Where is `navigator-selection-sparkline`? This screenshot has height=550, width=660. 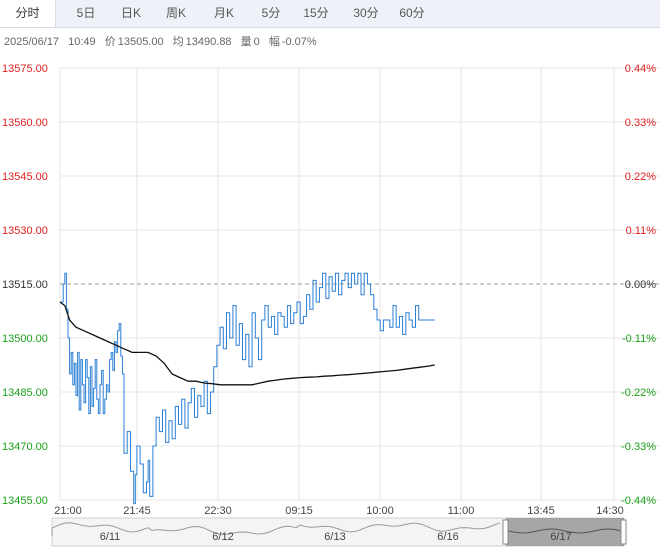
navigator-selection-sparkline is located at coordinates (564, 531).